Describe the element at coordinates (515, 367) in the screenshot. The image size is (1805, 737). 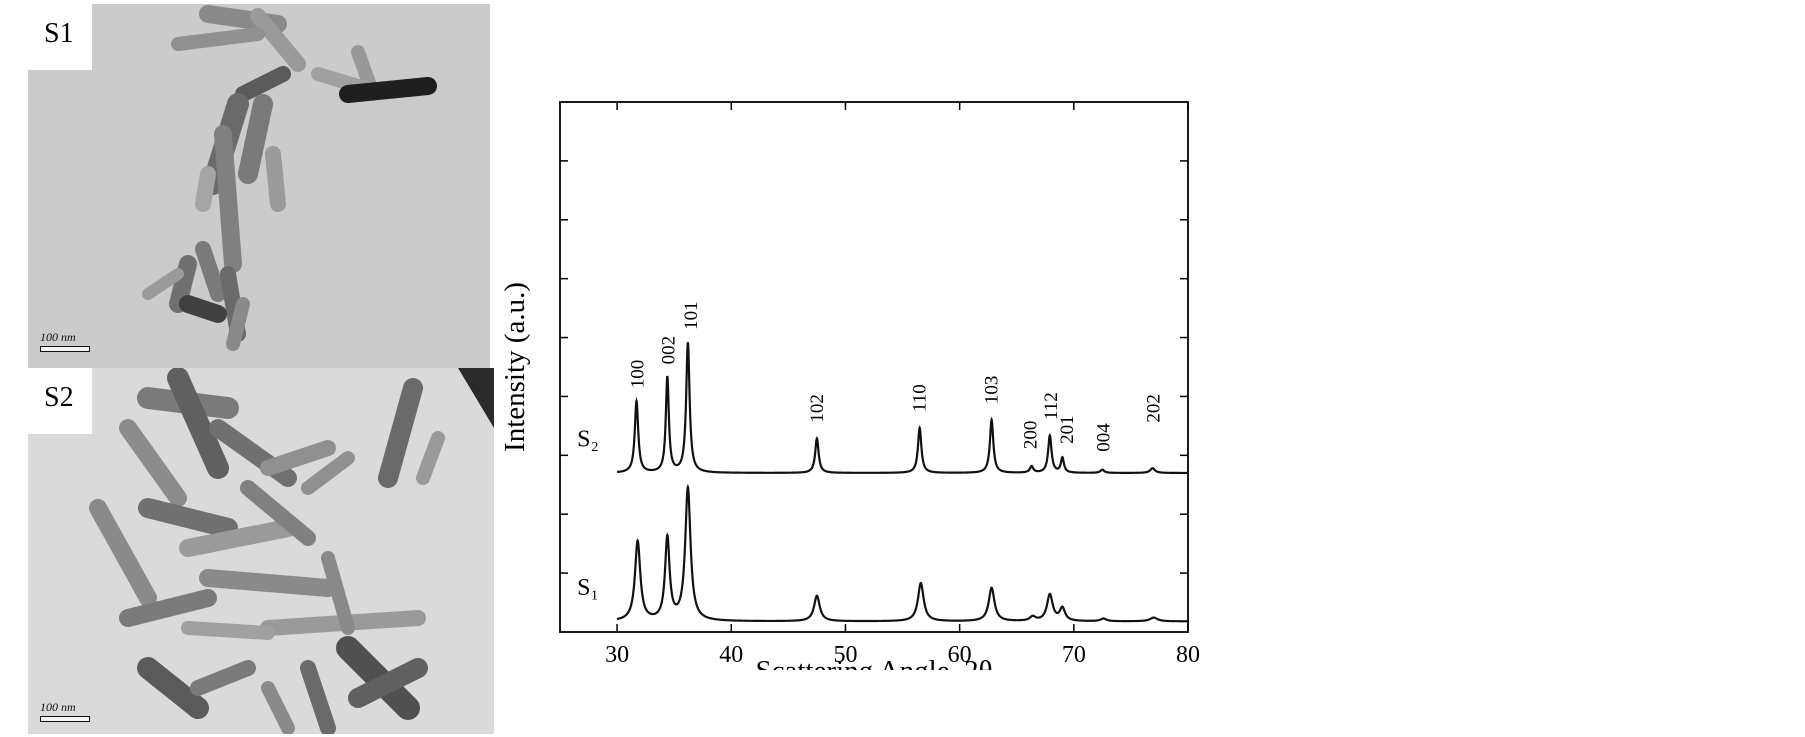
I see `y-axis-label: Intensity (a.u.)` at that location.